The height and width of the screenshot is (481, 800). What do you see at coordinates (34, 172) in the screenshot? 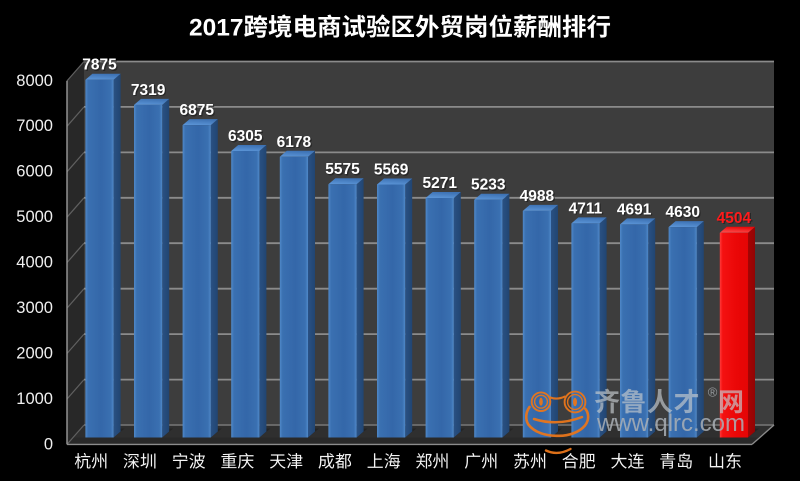
I see `svg-text: 6000` at bounding box center [34, 172].